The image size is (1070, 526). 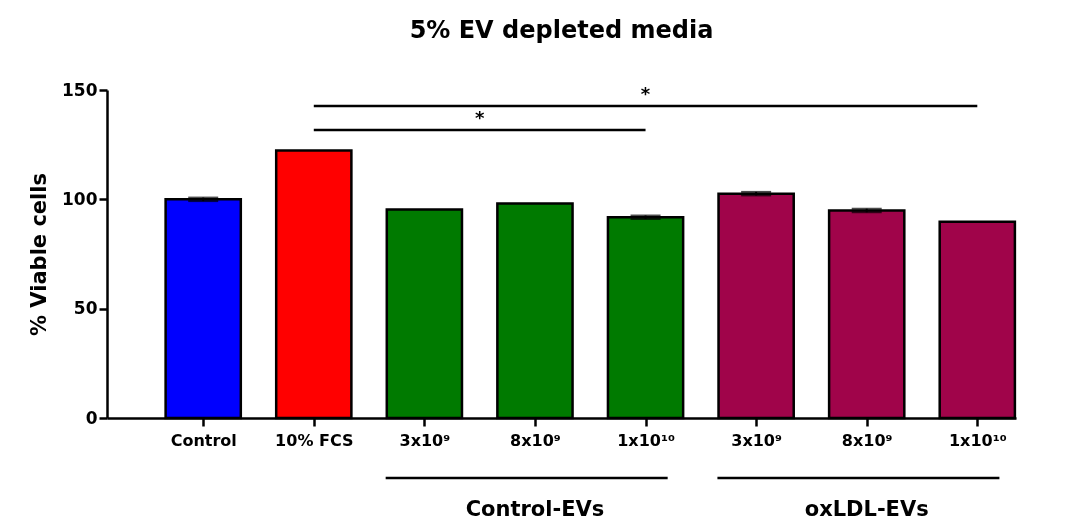 I want to click on text: Control-EVs, so click(x=535, y=509).